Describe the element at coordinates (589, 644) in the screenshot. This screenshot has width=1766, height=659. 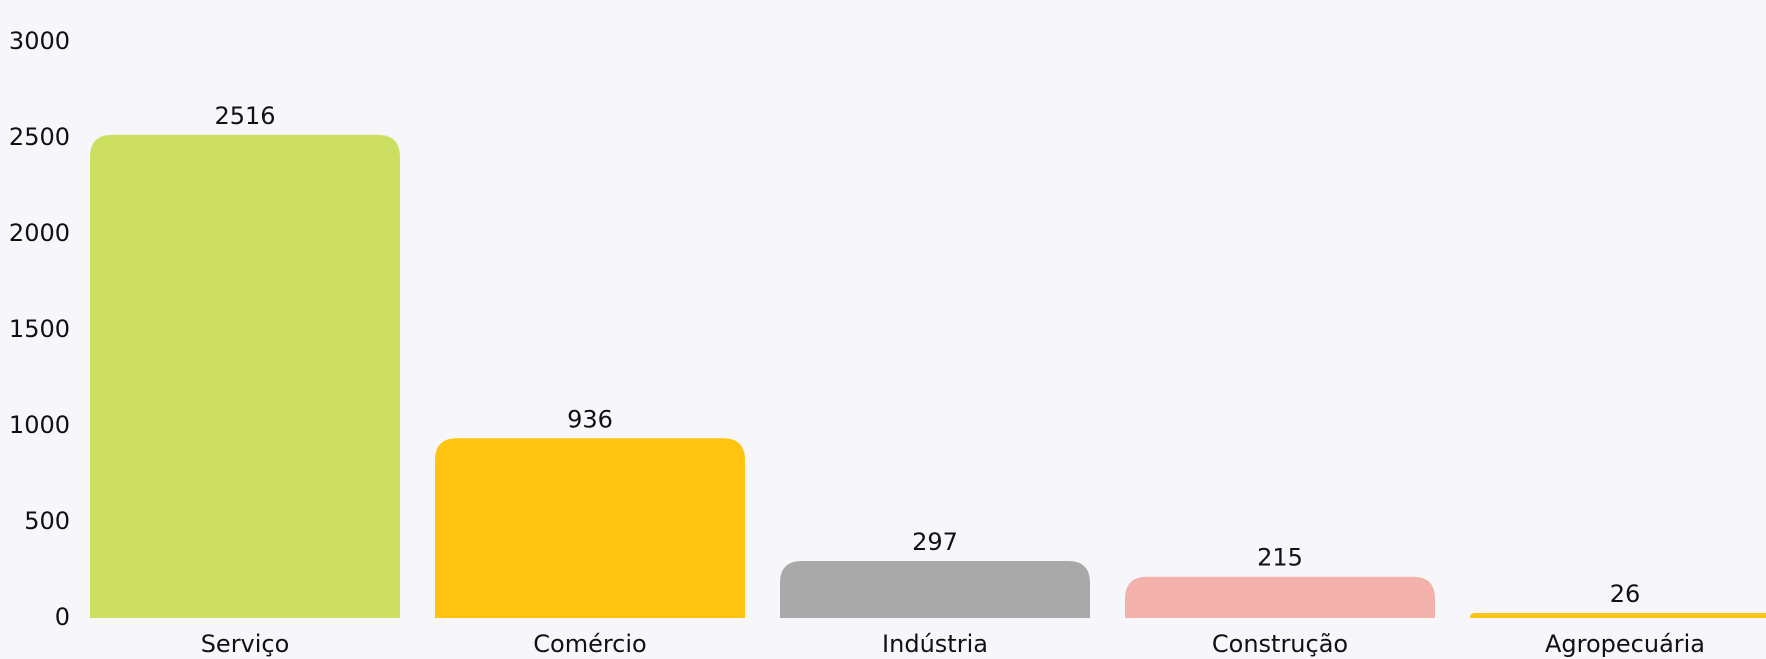
I see `x-tick-label: Comércio` at that location.